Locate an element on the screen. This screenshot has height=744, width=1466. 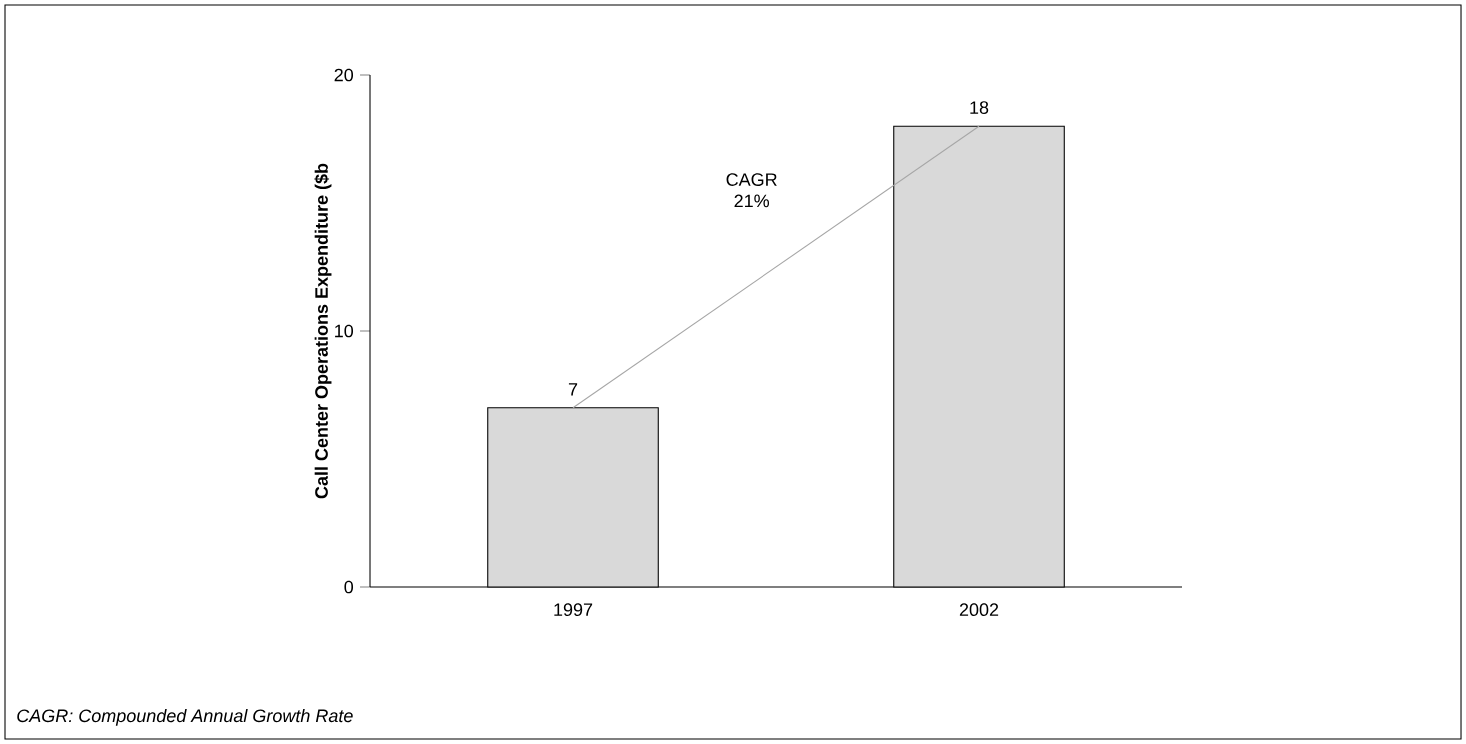
data-label: 18 is located at coordinates (979, 107).